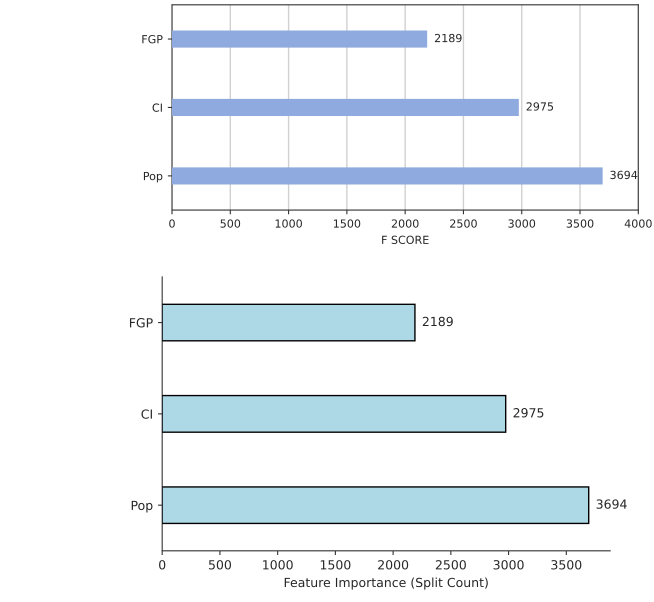 This screenshot has width=654, height=602. Describe the element at coordinates (405, 240) in the screenshot. I see `x-axis-title: F SCORE` at that location.